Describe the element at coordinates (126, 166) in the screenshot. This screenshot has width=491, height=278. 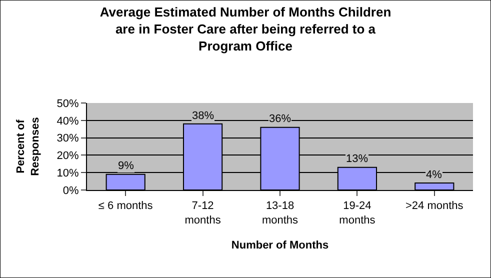
I see `data-label: 9%` at that location.